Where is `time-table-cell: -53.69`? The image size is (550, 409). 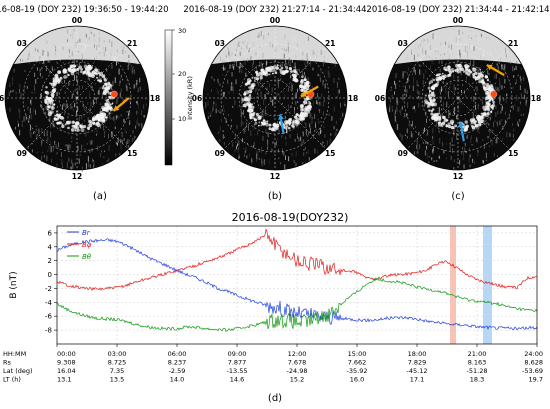 time-table-cell: -53.69 is located at coordinates (532, 371).